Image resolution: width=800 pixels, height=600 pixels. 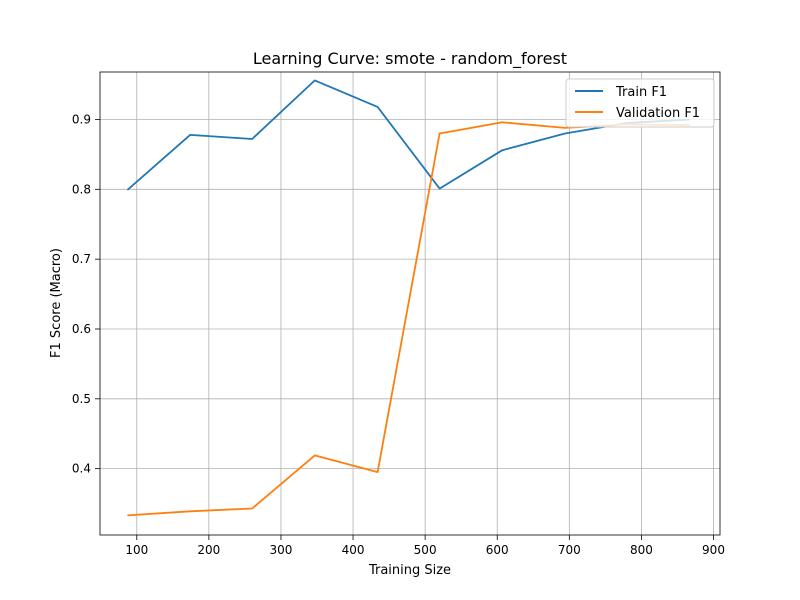 I want to click on x-tick-label: 300, so click(x=281, y=550).